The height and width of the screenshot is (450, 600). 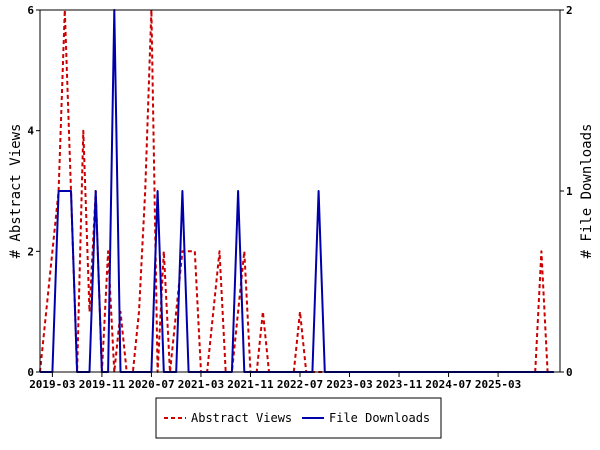 What do you see at coordinates (569, 191) in the screenshot?
I see `right-tick-label: 1` at bounding box center [569, 191].